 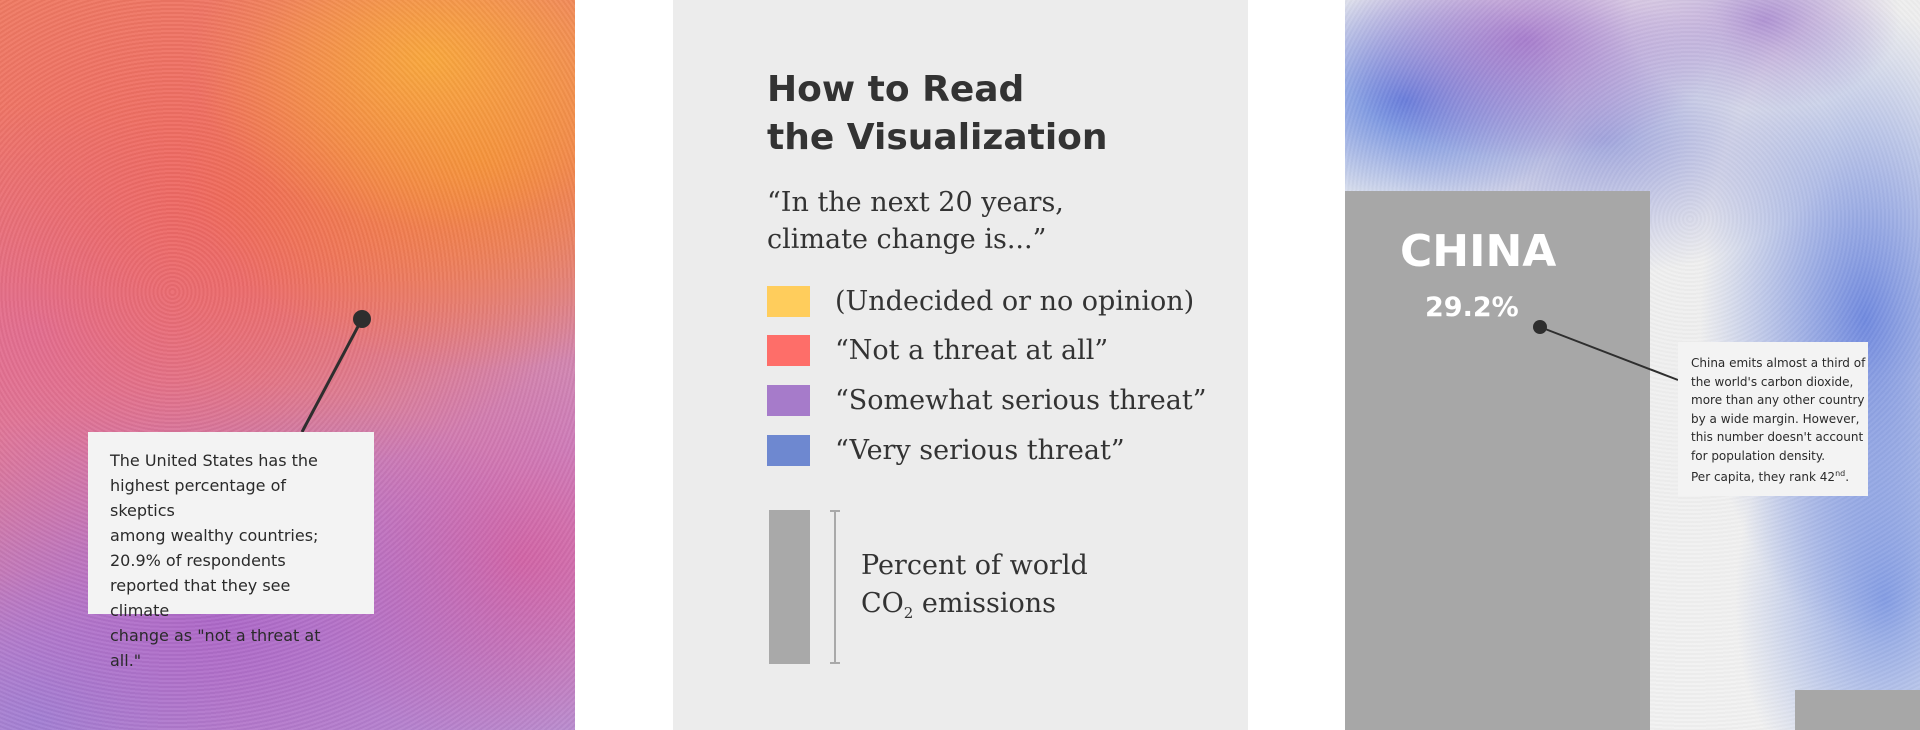 I want to click on legend-swatch-somewhat-serious, so click(x=788, y=400).